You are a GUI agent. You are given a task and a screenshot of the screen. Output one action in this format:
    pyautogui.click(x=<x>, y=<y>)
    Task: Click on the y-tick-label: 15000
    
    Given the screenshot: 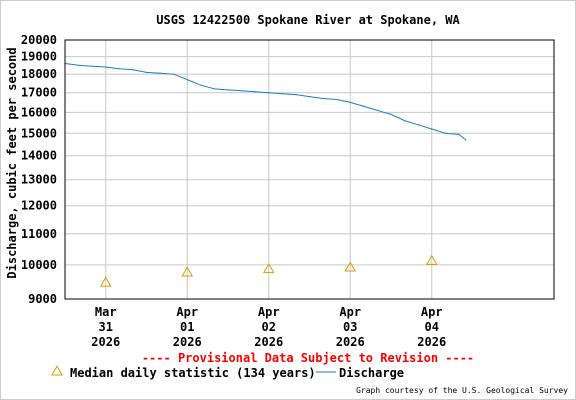 What is the action you would take?
    pyautogui.click(x=39, y=133)
    